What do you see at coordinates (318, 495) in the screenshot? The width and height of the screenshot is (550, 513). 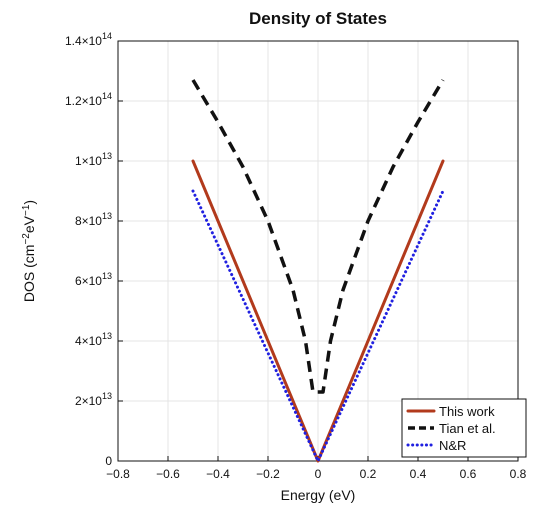 I see `x-axis-label: Energy (eV)` at bounding box center [318, 495].